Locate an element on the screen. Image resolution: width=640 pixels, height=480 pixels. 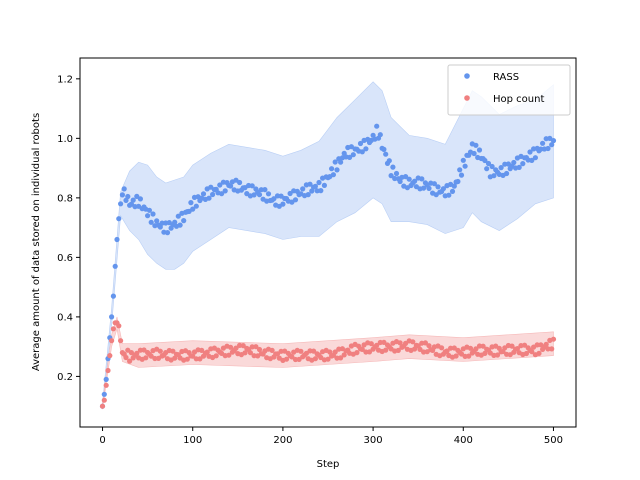
y-tick-label: 0.6 is located at coordinates (65, 258).